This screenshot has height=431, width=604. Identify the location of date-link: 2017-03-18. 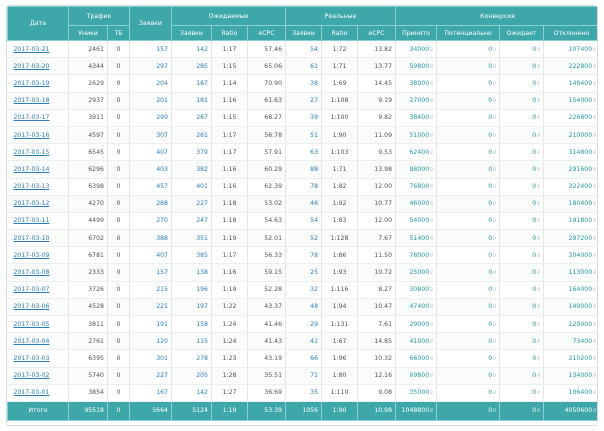
(38, 101).